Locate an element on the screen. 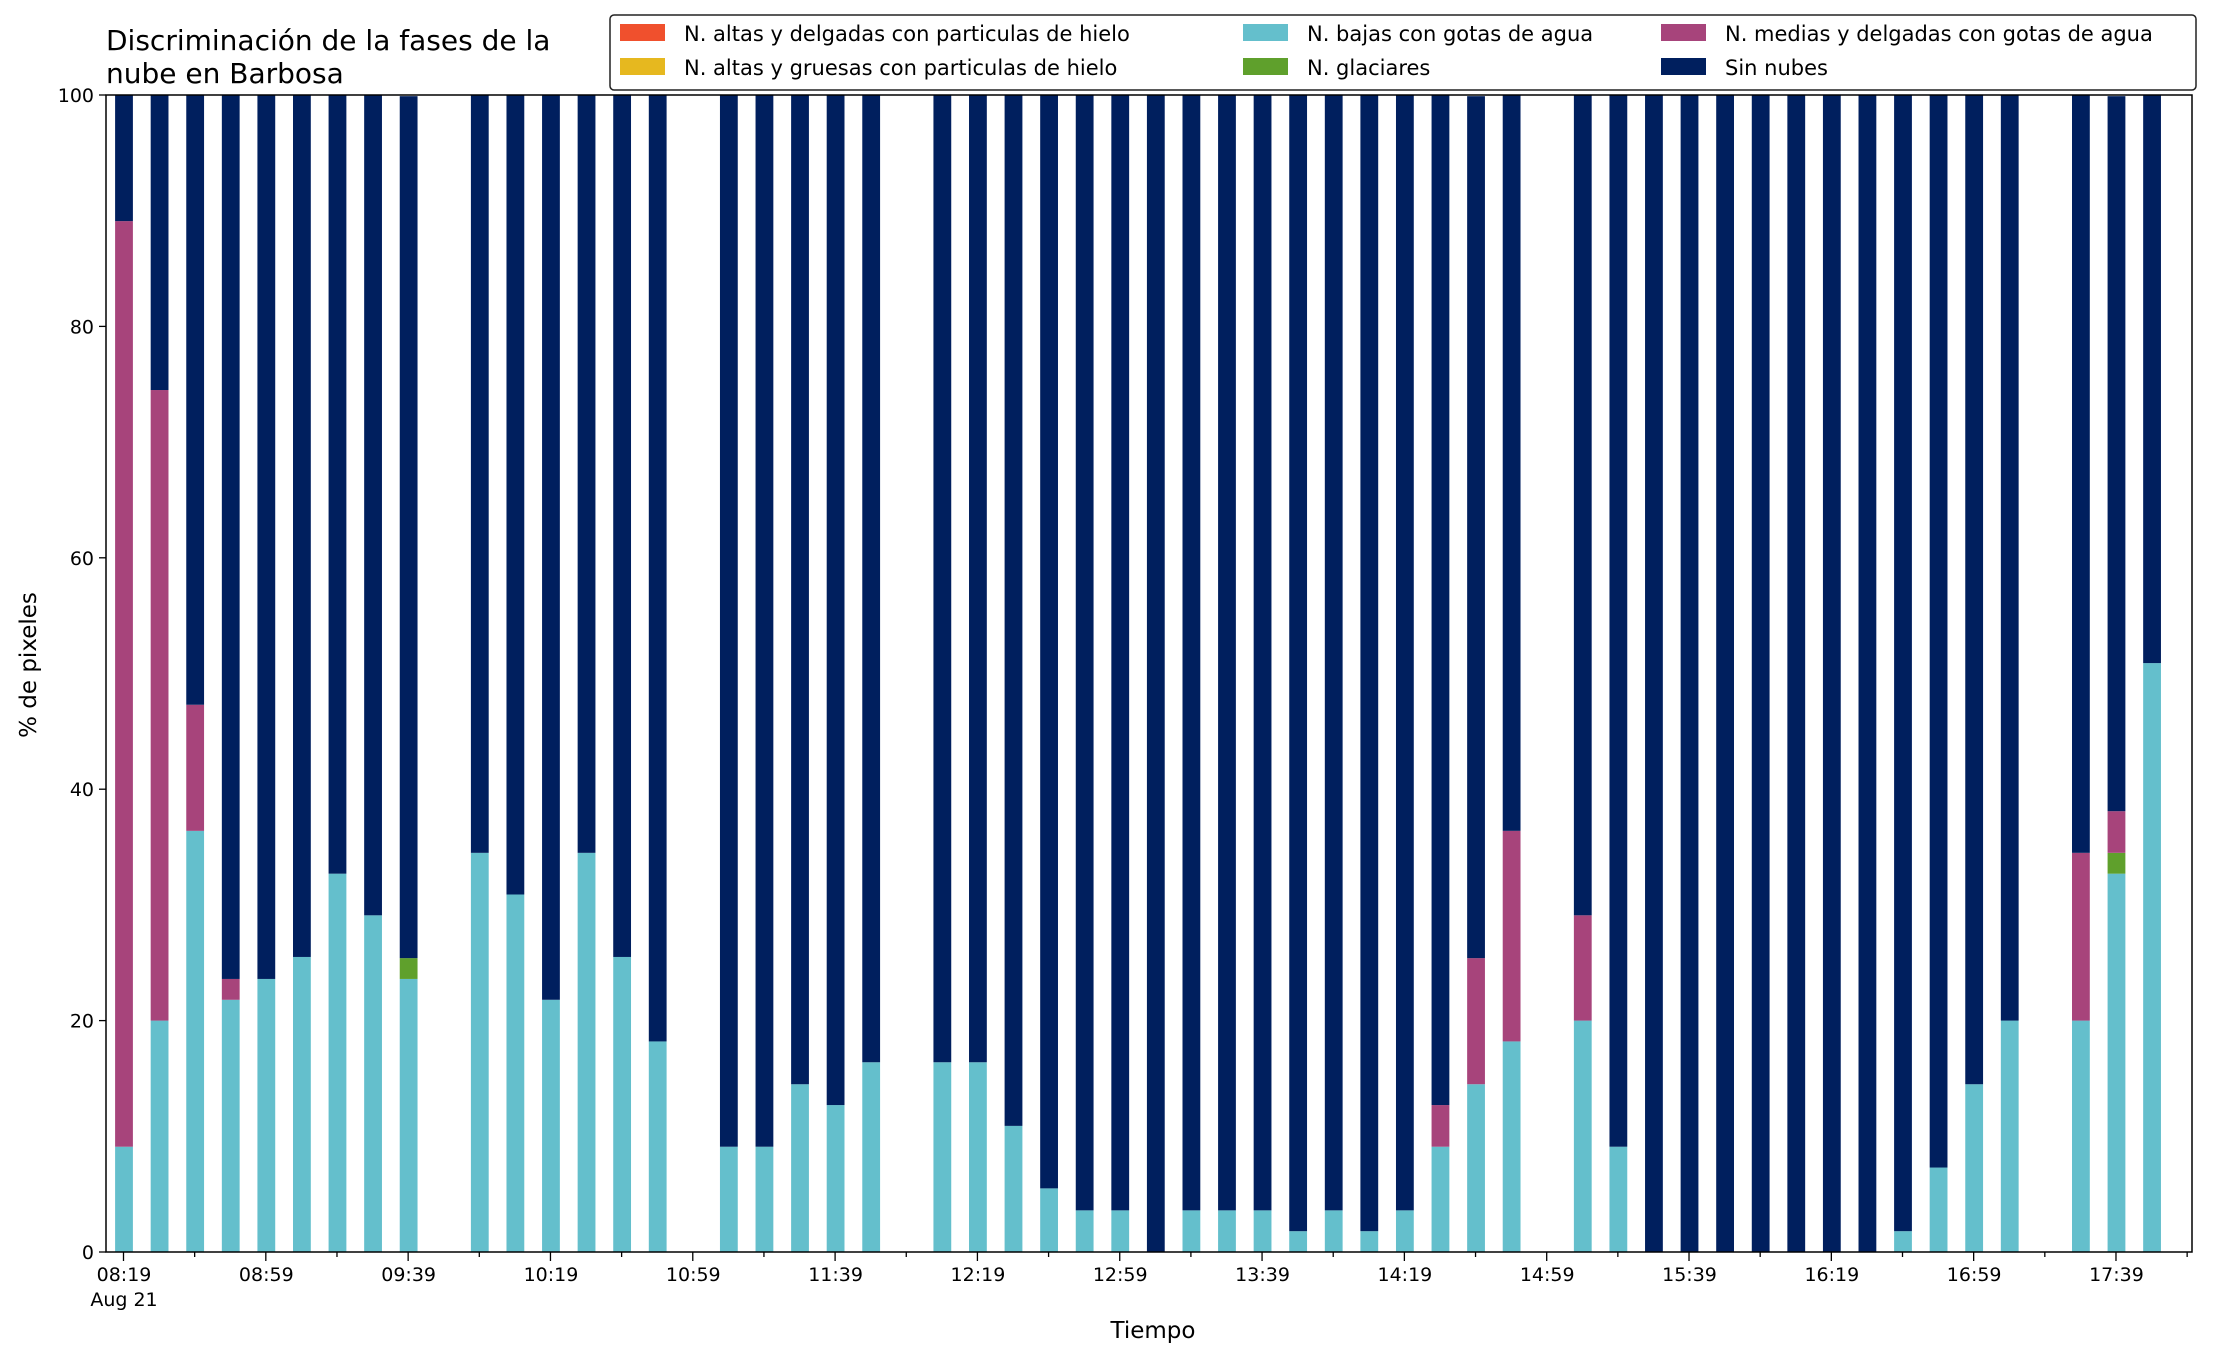 This screenshot has height=1355, width=2216. y-tick-label: 0 is located at coordinates (88, 1253).